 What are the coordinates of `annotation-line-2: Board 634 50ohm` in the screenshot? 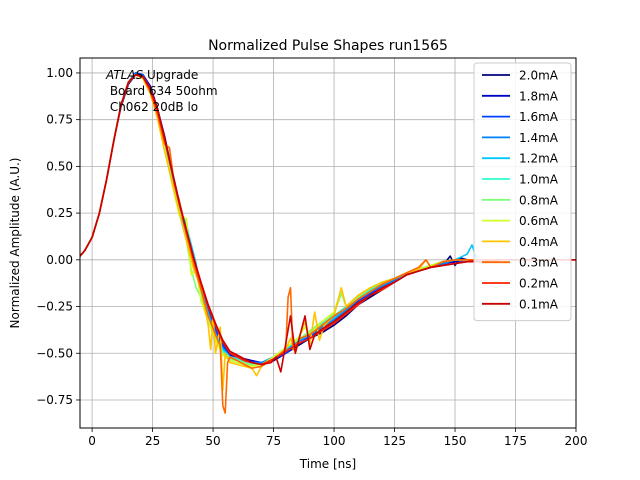 It's located at (162, 91).